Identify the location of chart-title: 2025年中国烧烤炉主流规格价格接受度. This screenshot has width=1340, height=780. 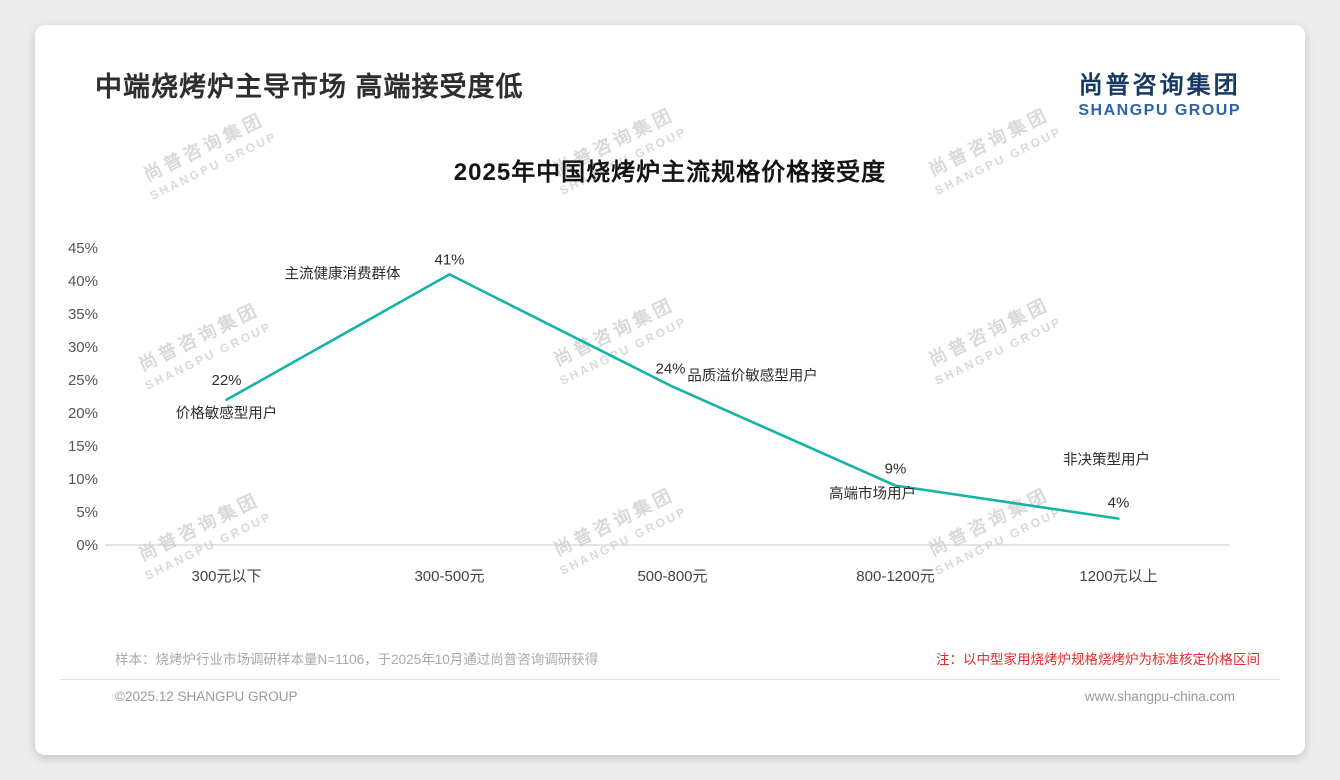
(670, 172).